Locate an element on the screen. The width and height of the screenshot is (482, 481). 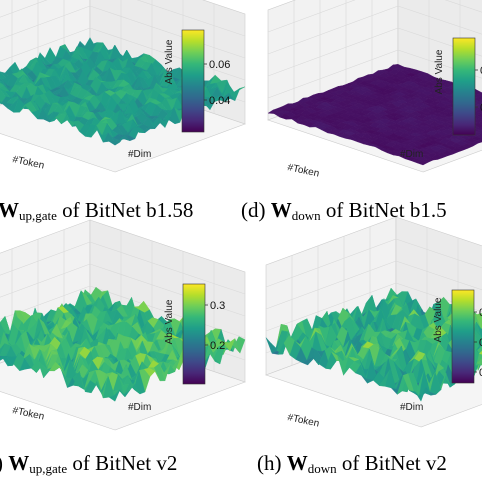
caption-h: (h) Wdown of BitNet v2 is located at coordinates (352, 464).